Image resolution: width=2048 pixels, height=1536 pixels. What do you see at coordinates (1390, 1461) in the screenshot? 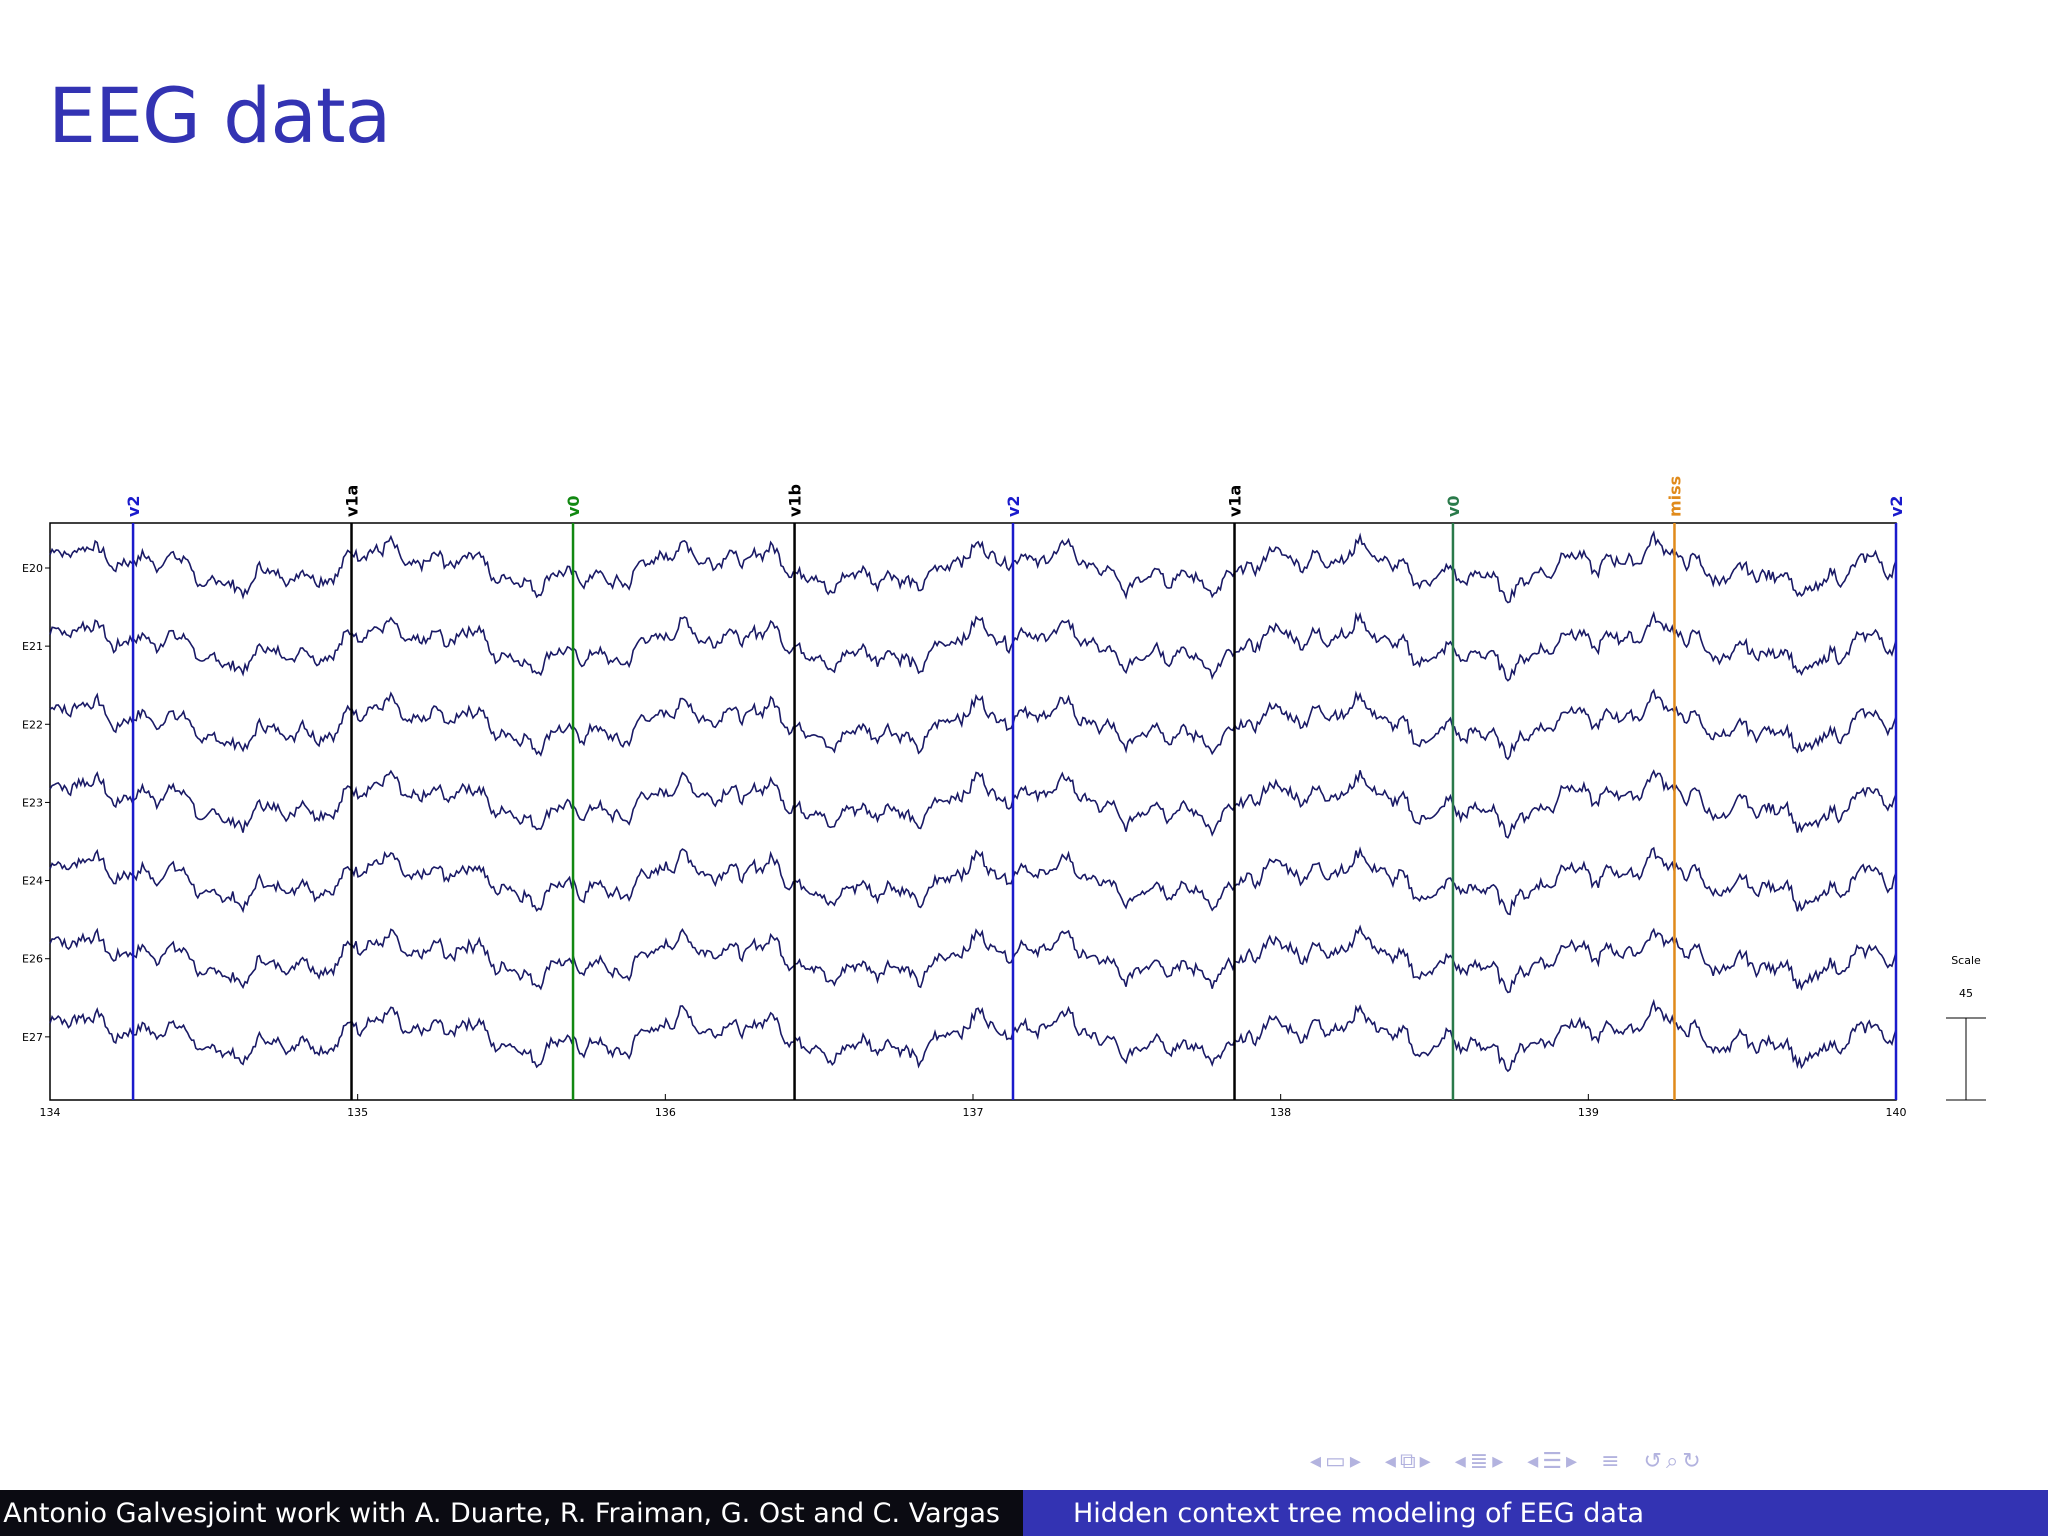
I see `frame-prev-icon: ◂` at bounding box center [1390, 1461].